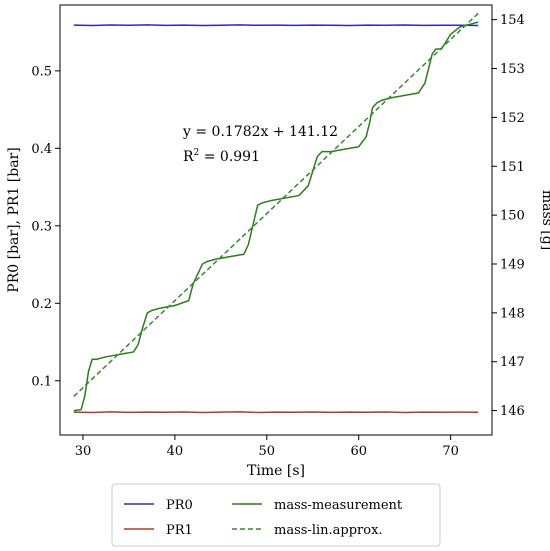  What do you see at coordinates (512, 69) in the screenshot?
I see `y-right-tick-label-7: 153` at bounding box center [512, 69].